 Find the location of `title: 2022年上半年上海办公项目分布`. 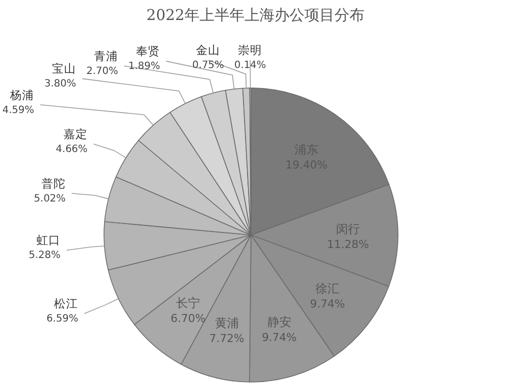

title: 2022年上半年上海办公项目分布 is located at coordinates (255, 15).